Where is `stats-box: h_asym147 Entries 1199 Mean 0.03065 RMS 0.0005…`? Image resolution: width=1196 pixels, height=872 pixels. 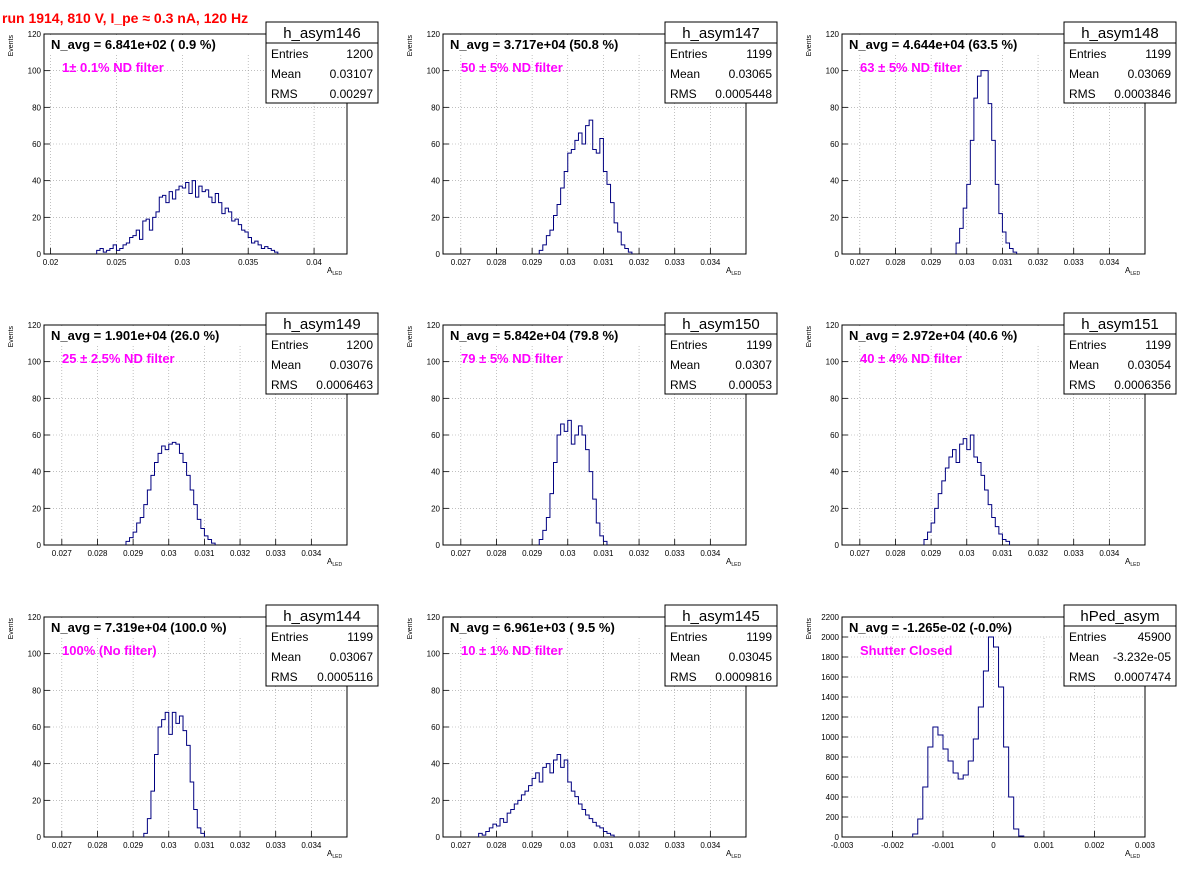 stats-box: h_asym147 Entries 1199 Mean 0.03065 RMS 0.0005… is located at coordinates (721, 62).